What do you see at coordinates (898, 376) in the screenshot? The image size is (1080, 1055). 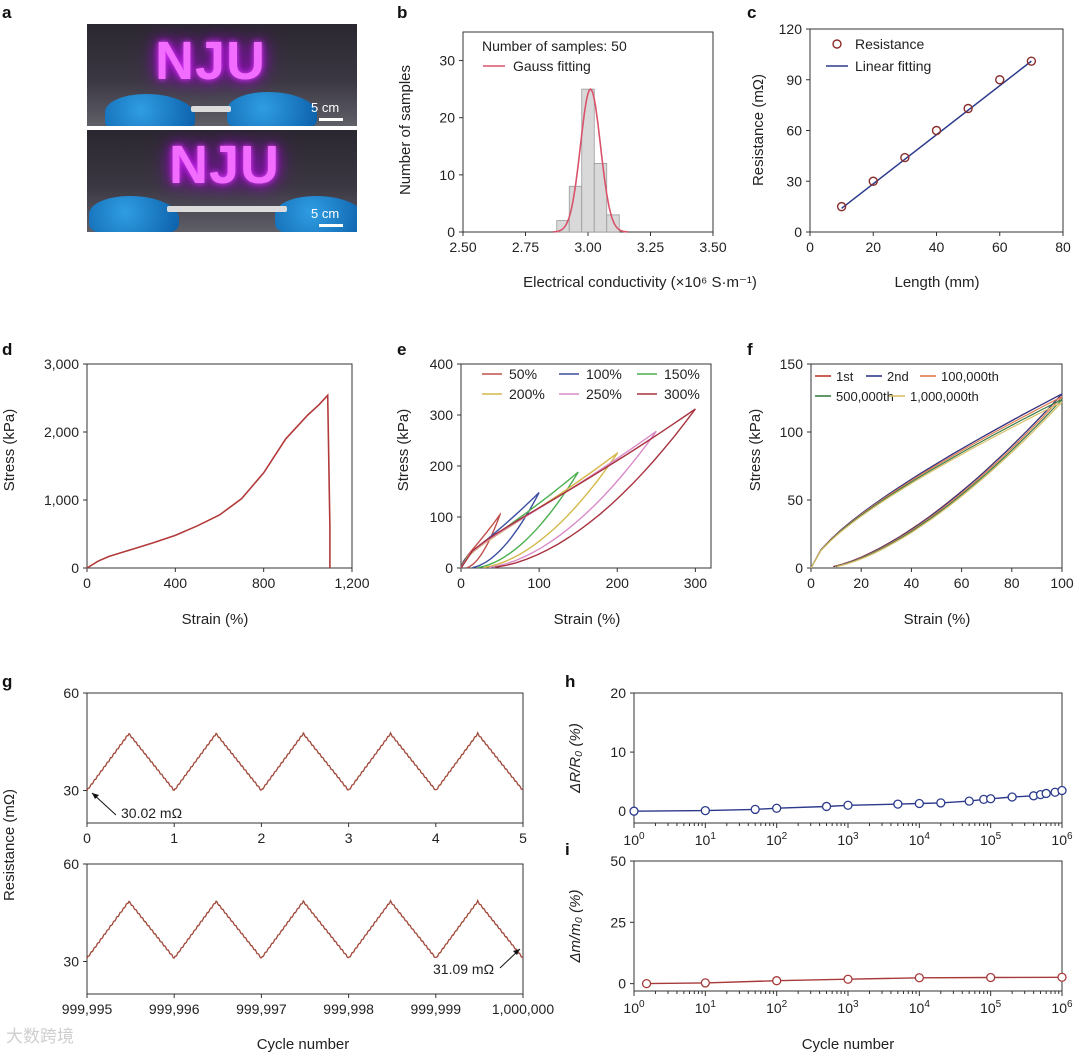 I see `legend-text: 2nd` at bounding box center [898, 376].